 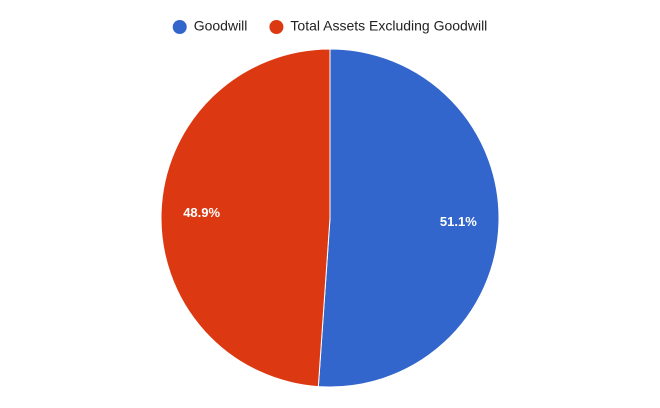 What do you see at coordinates (201, 212) in the screenshot?
I see `slice-label: 48.9%` at bounding box center [201, 212].